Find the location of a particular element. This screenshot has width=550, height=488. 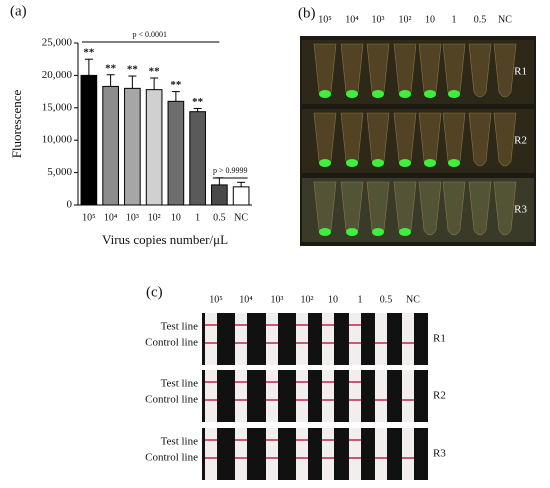

y-axis-label: Fluorescence is located at coordinates (16, 123).